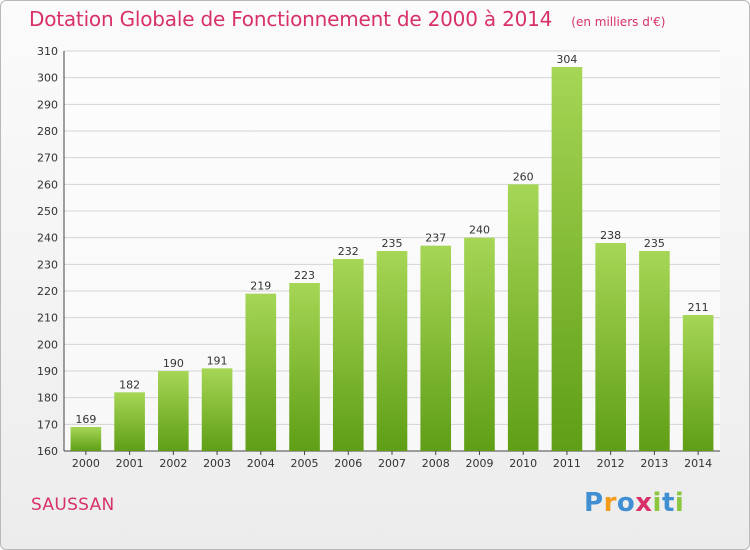 The height and width of the screenshot is (550, 750). What do you see at coordinates (129, 384) in the screenshot?
I see `value-label: 182` at bounding box center [129, 384].